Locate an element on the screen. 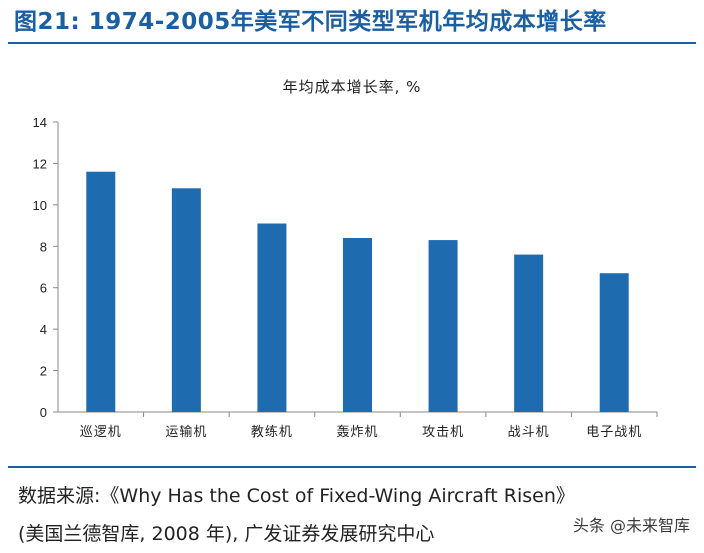  chart-title: 年均成本增长率, % is located at coordinates (352, 87).